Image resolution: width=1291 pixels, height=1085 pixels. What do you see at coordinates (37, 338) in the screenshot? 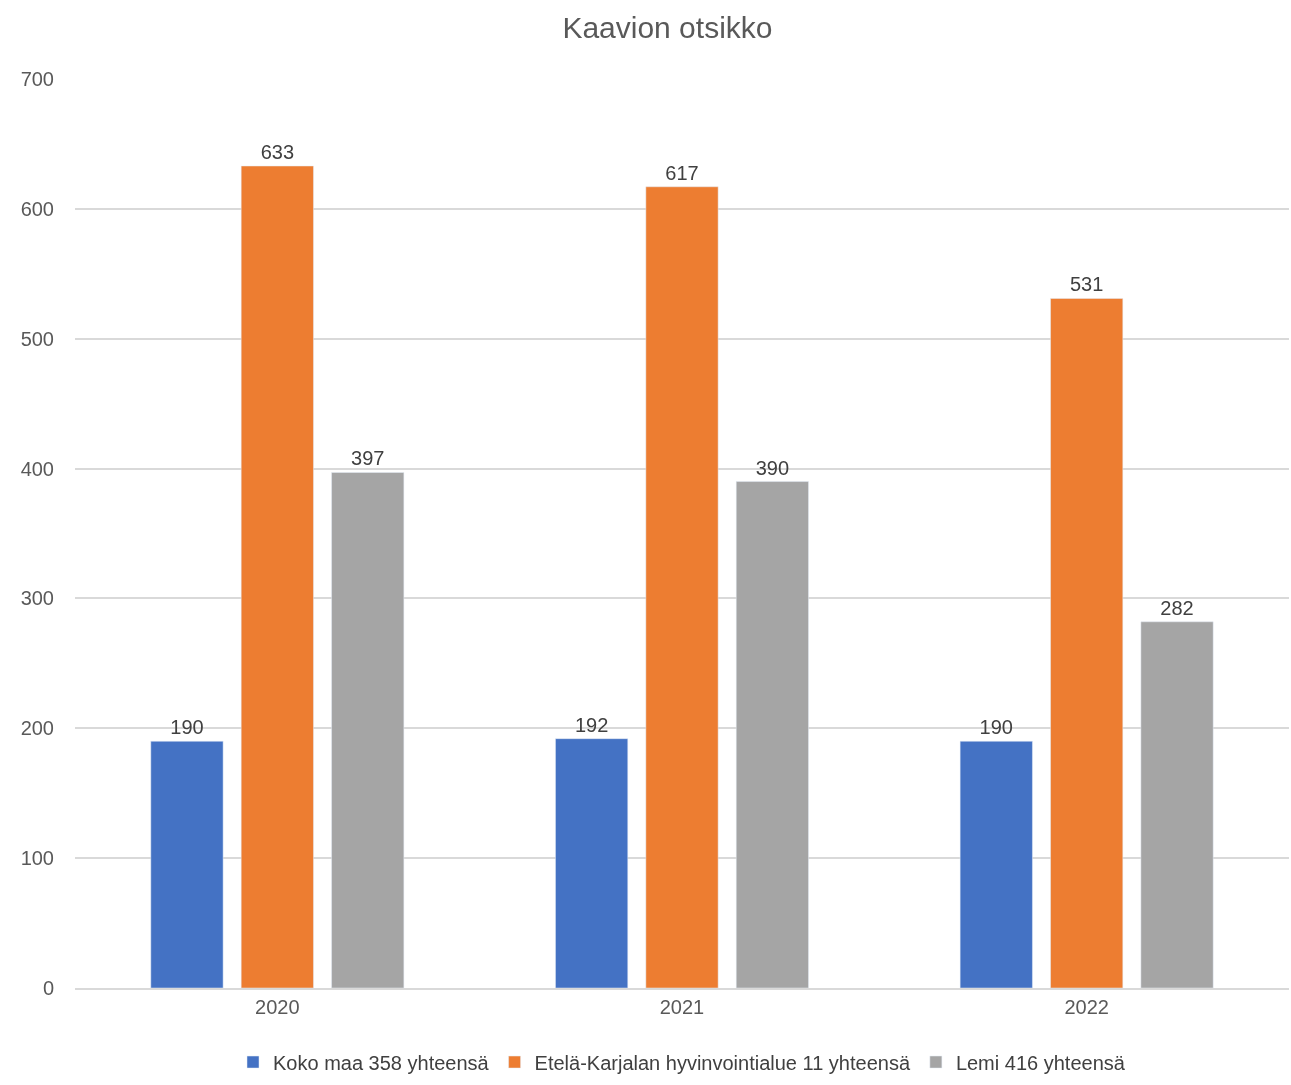
I see `y-tick-label: 500` at bounding box center [37, 338].